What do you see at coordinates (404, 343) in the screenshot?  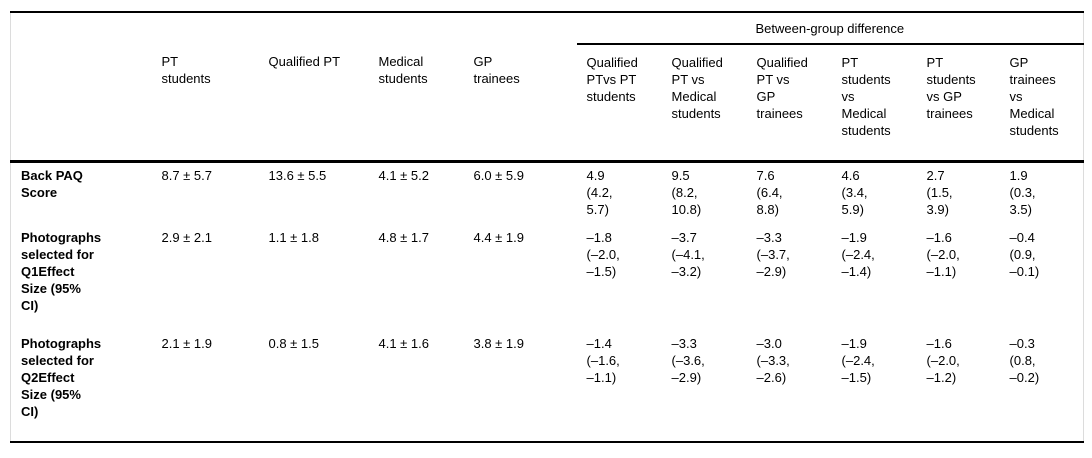 I see `cell: 4.1 ± 1.6` at bounding box center [404, 343].